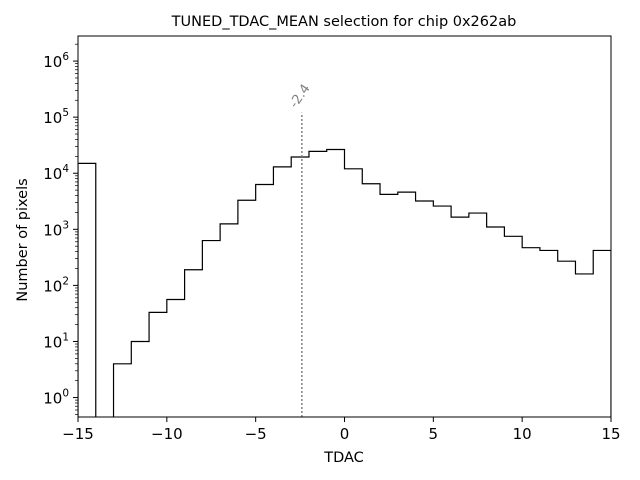 This screenshot has height=480, width=640. Describe the element at coordinates (343, 458) in the screenshot. I see `x-axis-label: TDAC` at that location.